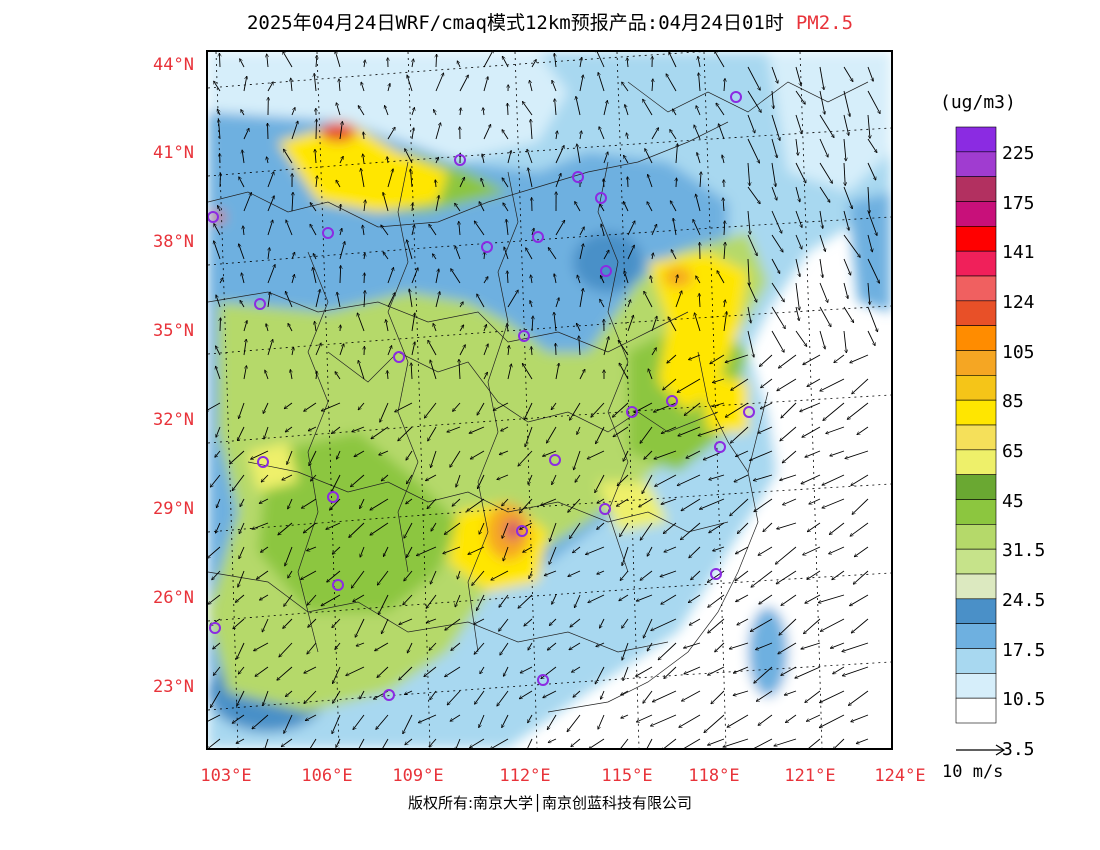 This screenshot has width=1100, height=850. Describe the element at coordinates (549, 241) in the screenshot. I see `latitude-gridline` at that location.